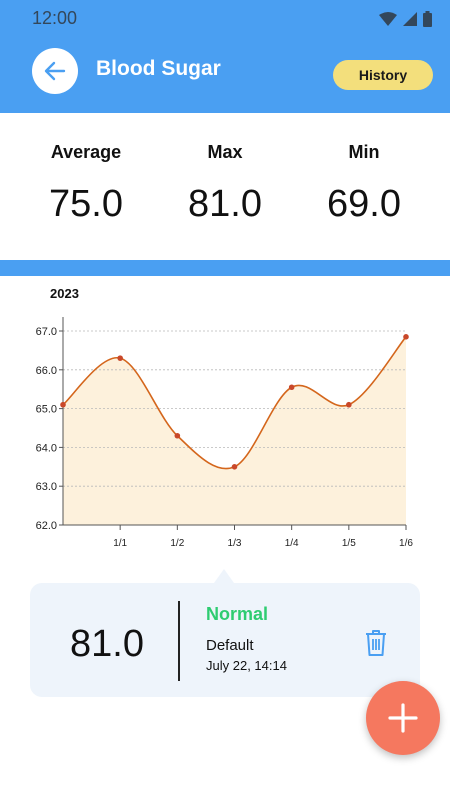 Image resolution: width=450 pixels, height=800 pixels. What do you see at coordinates (364, 204) in the screenshot?
I see `stat-value: 69.0` at bounding box center [364, 204].